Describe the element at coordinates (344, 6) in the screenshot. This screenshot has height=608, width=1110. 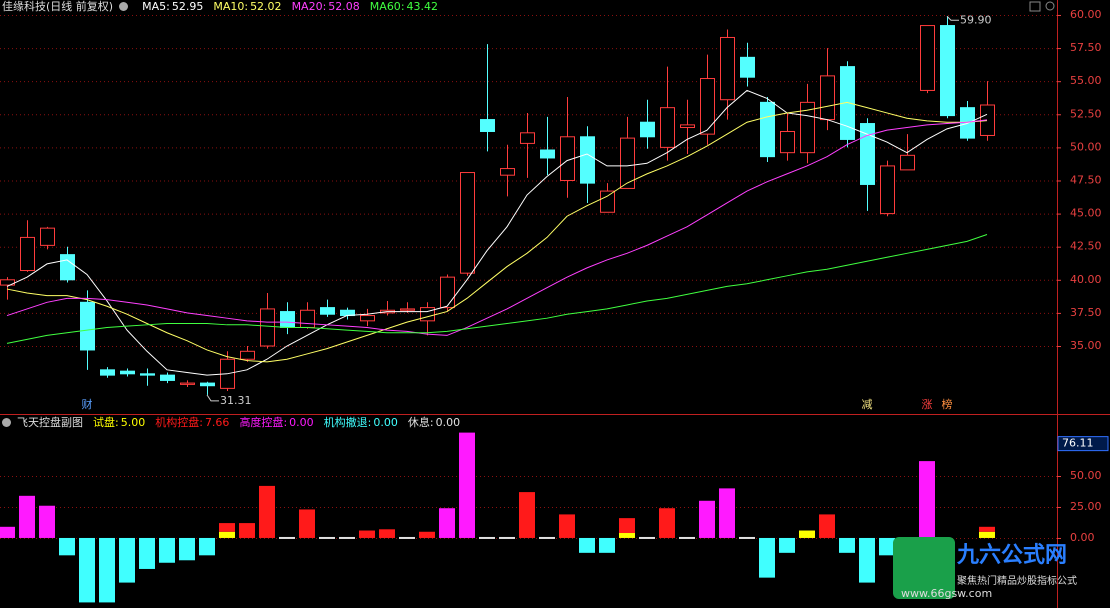
I see `legend-value: 52.08` at that location.